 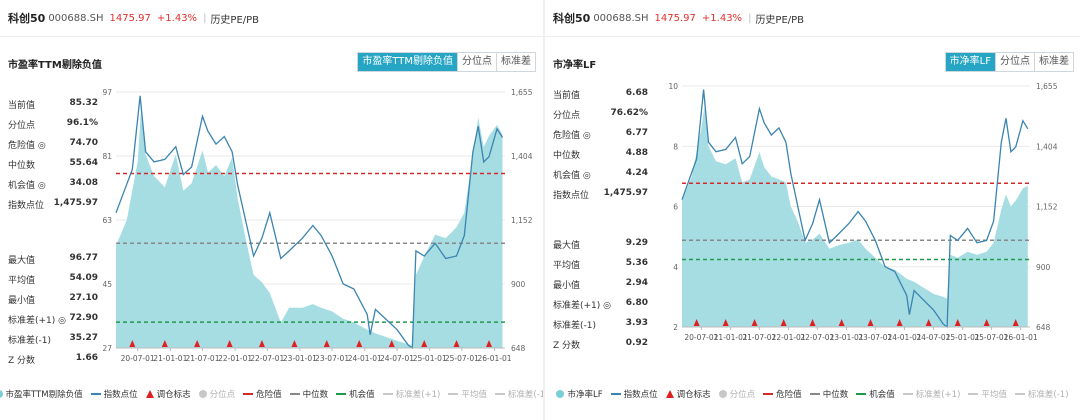 What do you see at coordinates (173, 395) in the screenshot?
I see `legend-label: 调仓标志` at bounding box center [173, 395].